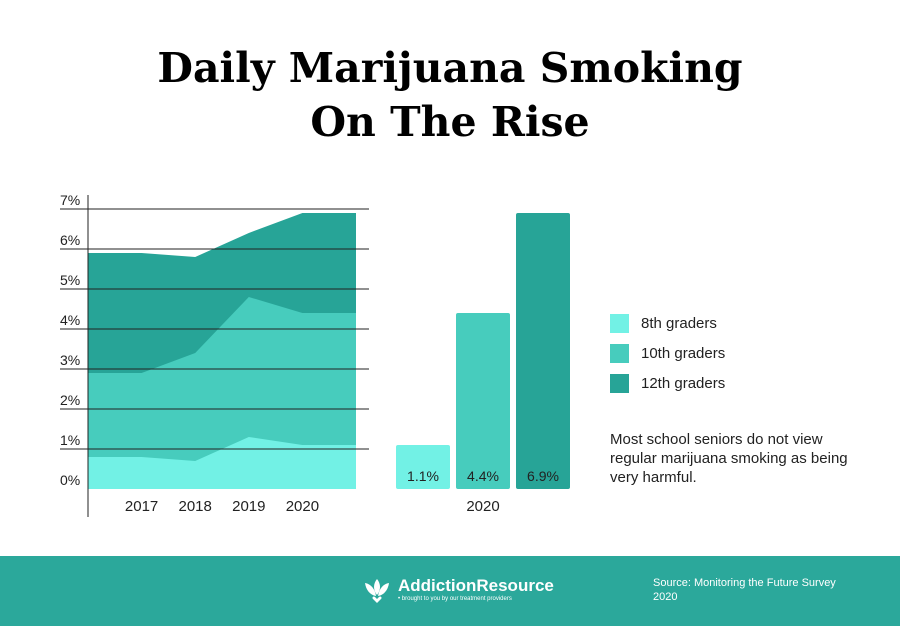 This screenshot has width=900, height=626. Describe the element at coordinates (141, 506) in the screenshot. I see `x-tick-label: 2017` at that location.